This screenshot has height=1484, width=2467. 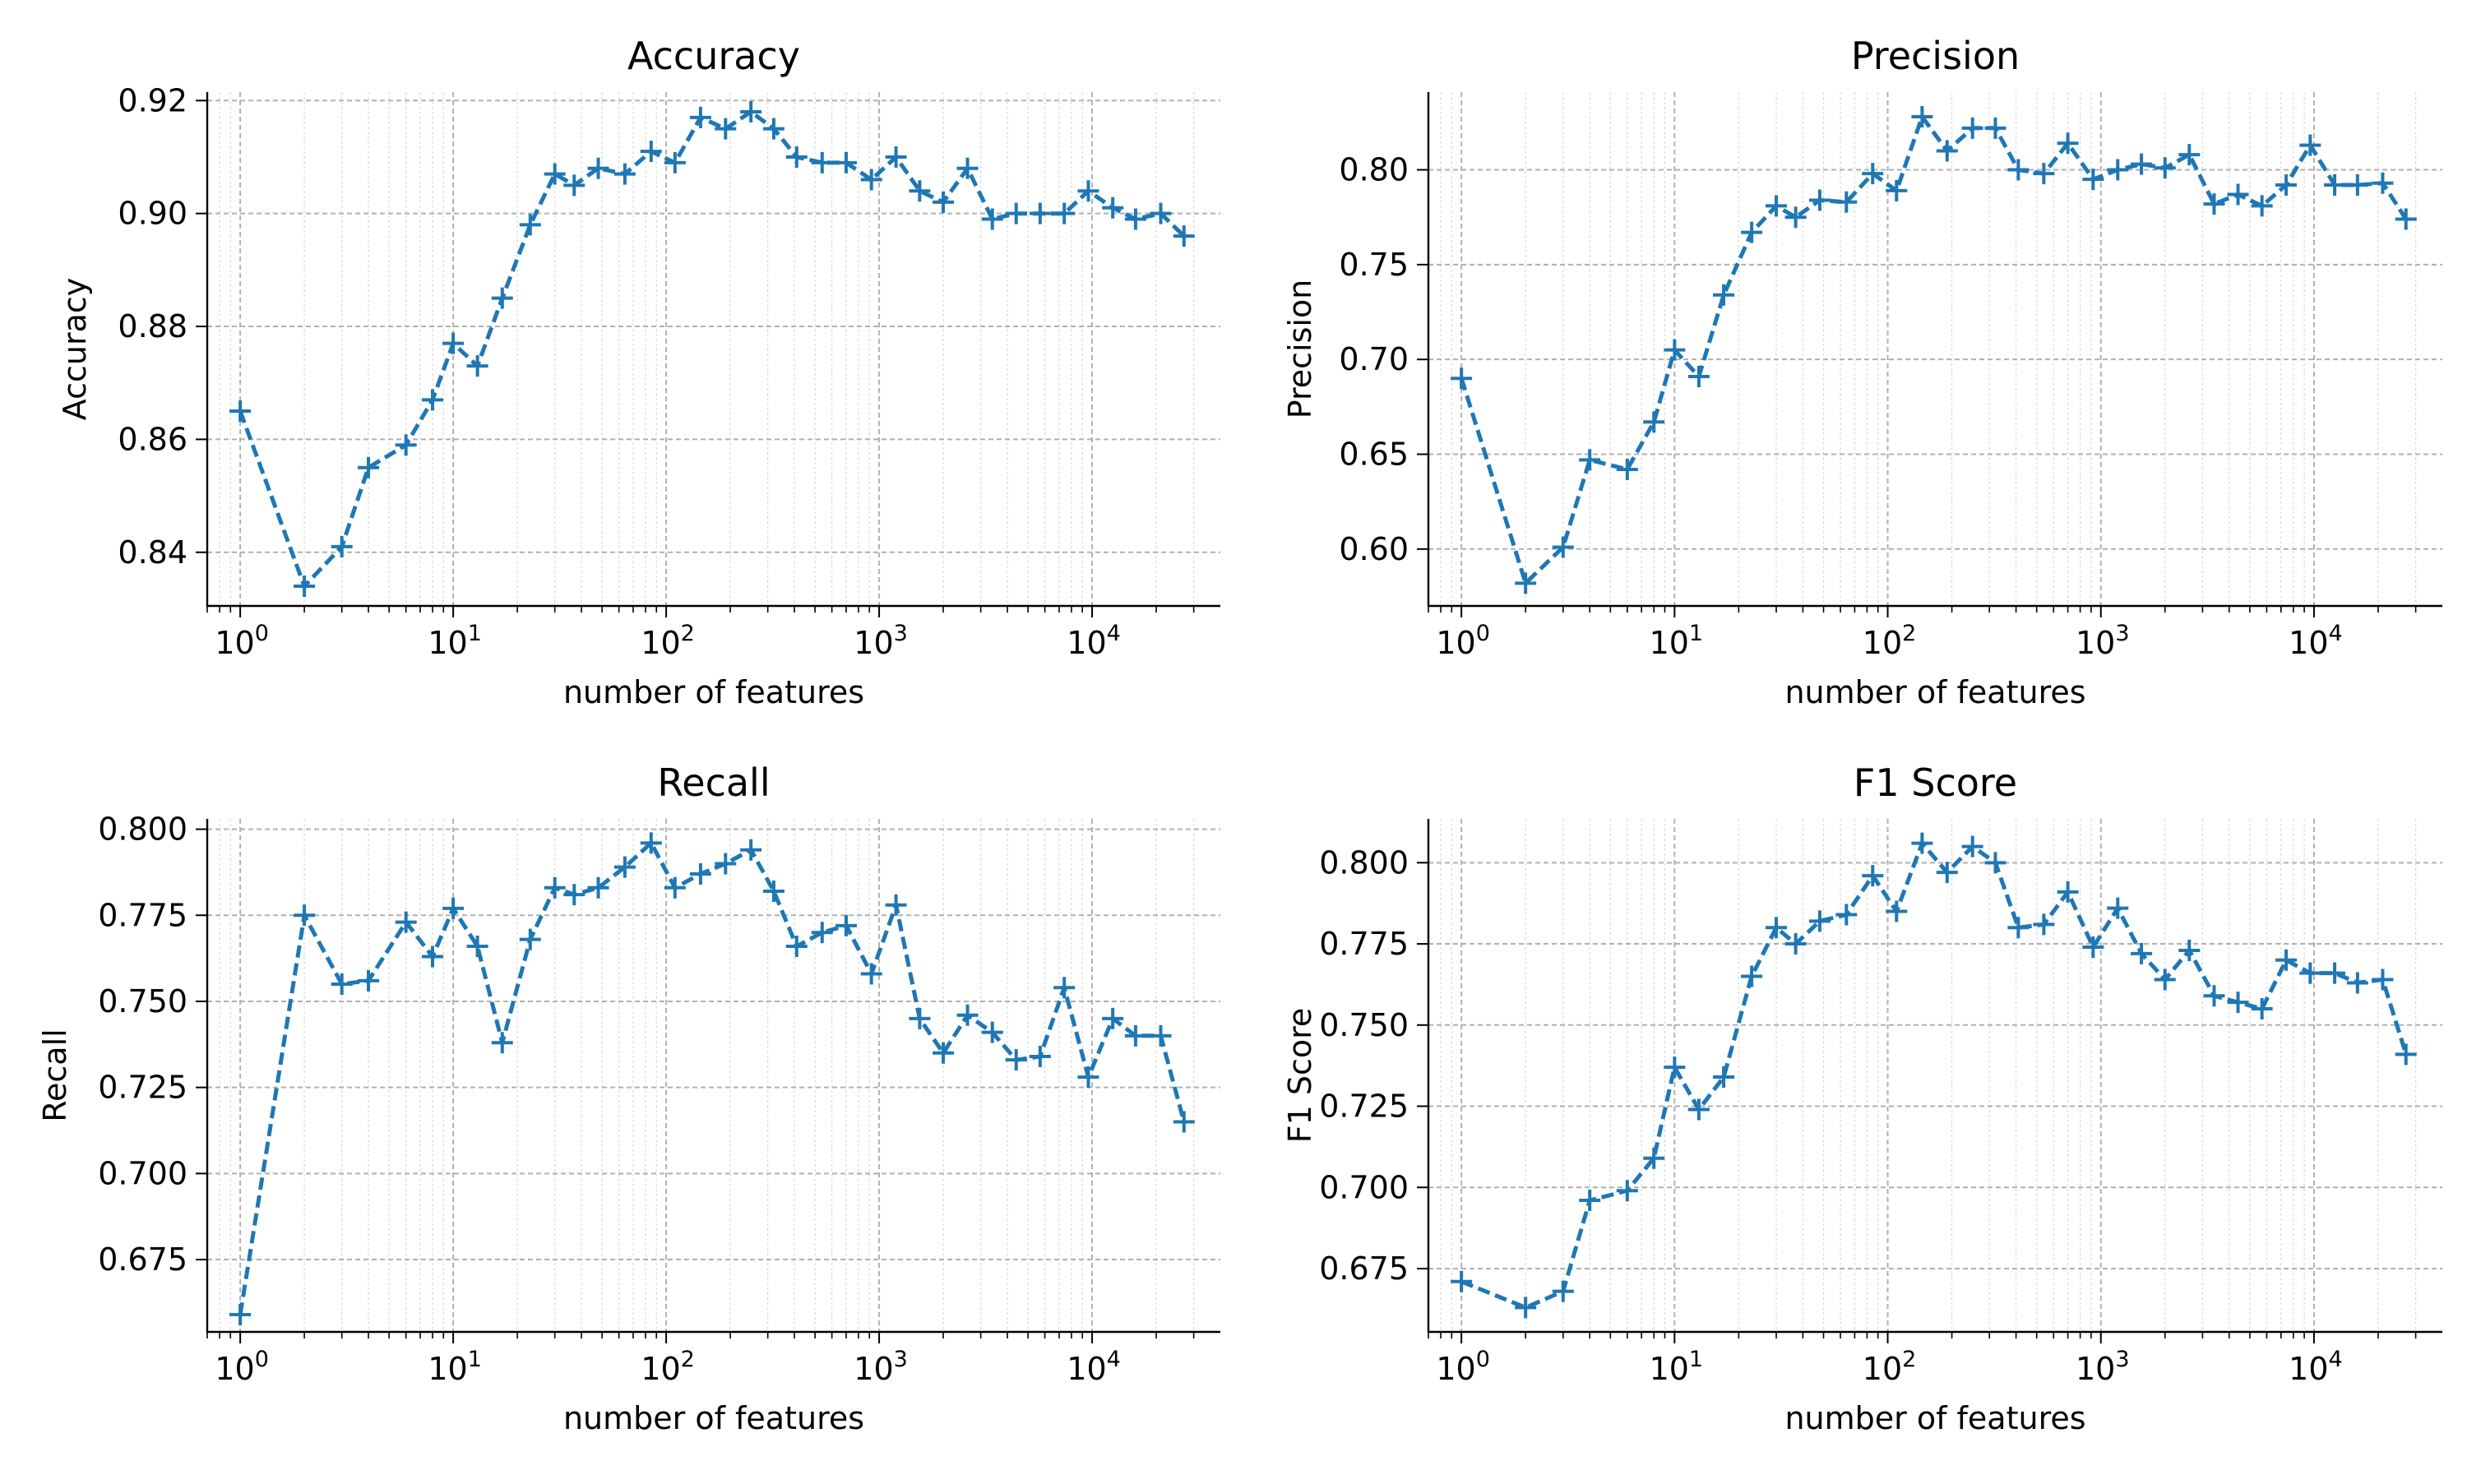 I want to click on x-axis-label: number of features, so click(x=1934, y=692).